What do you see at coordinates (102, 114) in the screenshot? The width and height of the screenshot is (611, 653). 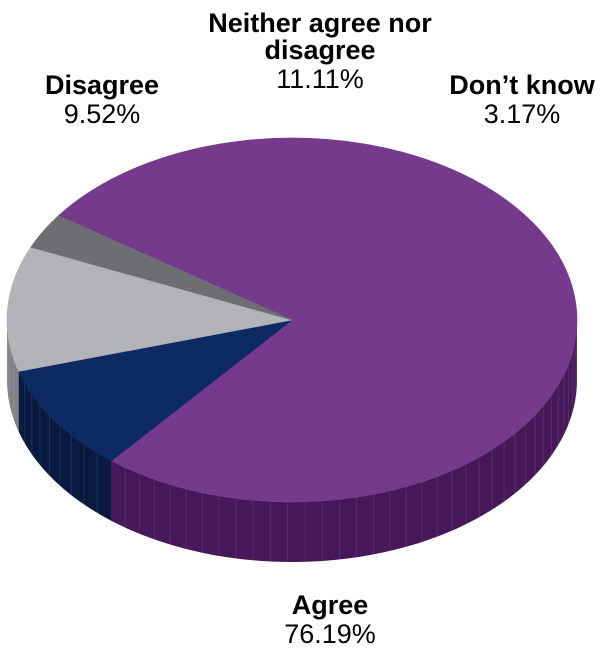 I see `label-disagree-value: 9.52%` at bounding box center [102, 114].